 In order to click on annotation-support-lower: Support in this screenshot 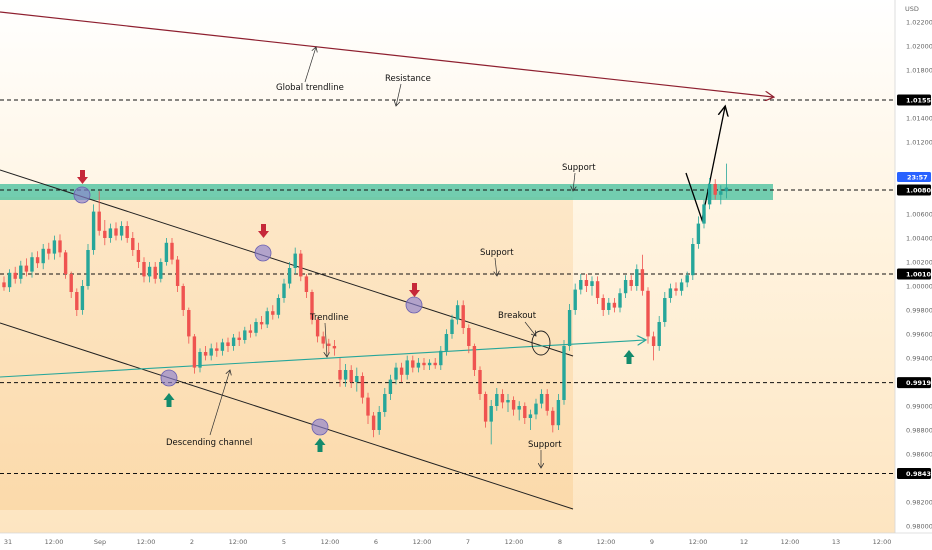, I will do `click(545, 445)`.